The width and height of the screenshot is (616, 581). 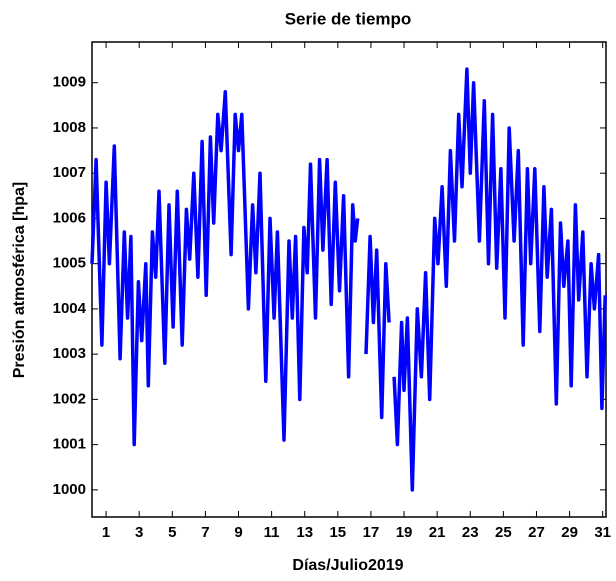 What do you see at coordinates (503, 532) in the screenshot?
I see `x-tick-label: 25` at bounding box center [503, 532].